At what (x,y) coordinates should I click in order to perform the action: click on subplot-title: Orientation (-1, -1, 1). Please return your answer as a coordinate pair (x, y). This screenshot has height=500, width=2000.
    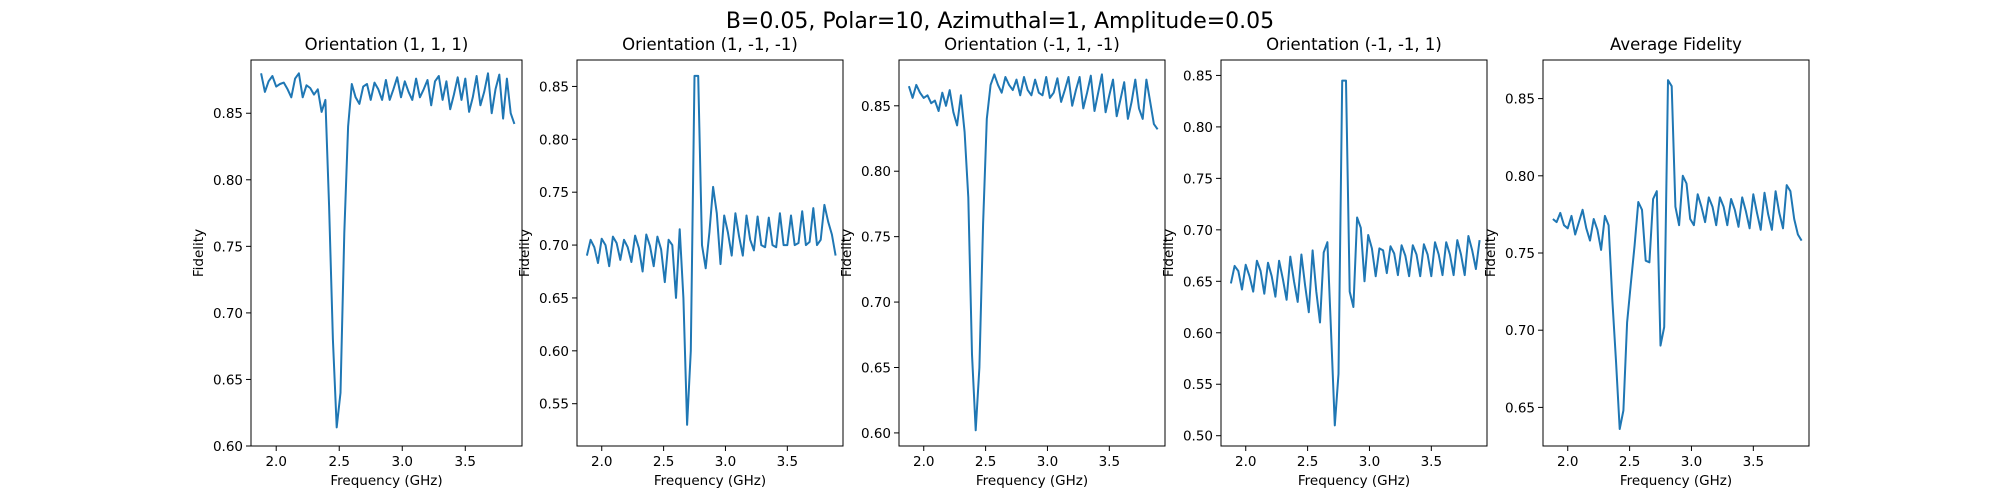
    Looking at the image, I should click on (1354, 44).